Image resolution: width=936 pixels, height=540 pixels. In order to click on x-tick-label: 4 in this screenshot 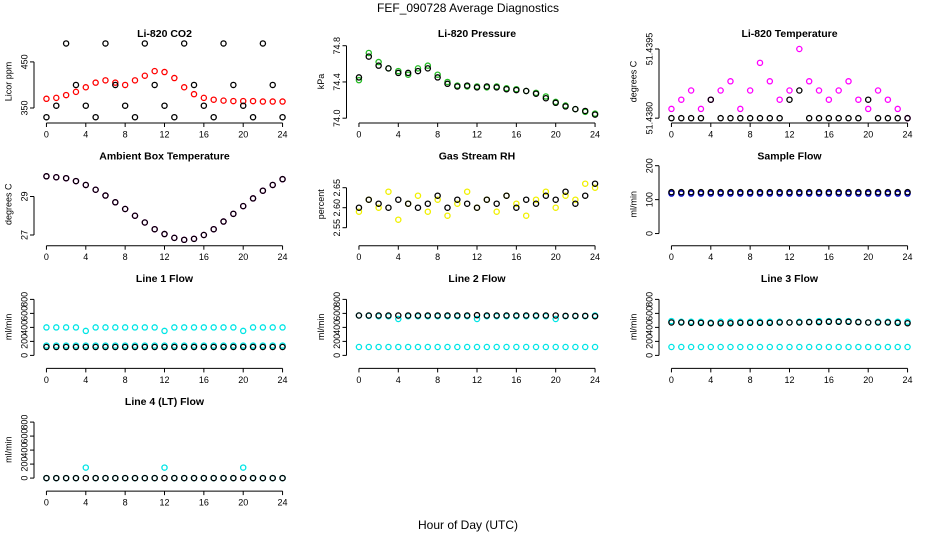, I will do `click(85, 134)`.